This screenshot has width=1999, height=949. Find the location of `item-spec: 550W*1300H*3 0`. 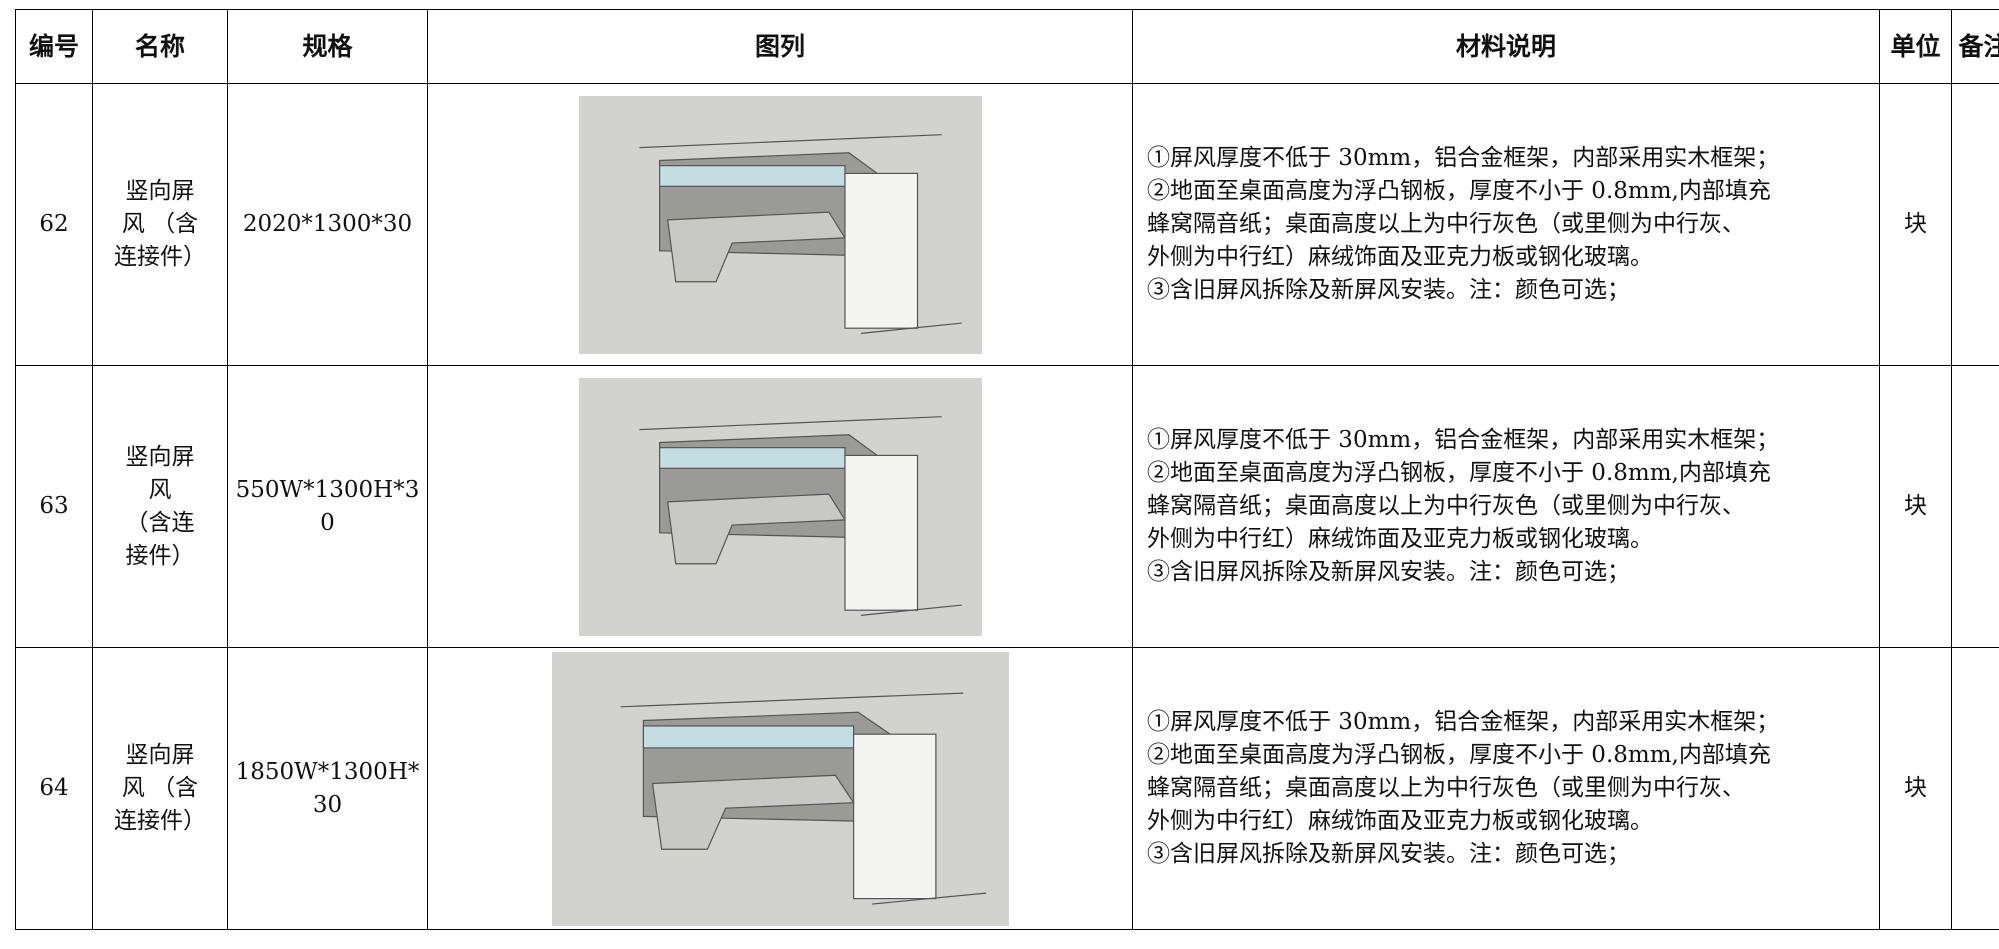

item-spec: 550W*1300H*3 0 is located at coordinates (327, 506).